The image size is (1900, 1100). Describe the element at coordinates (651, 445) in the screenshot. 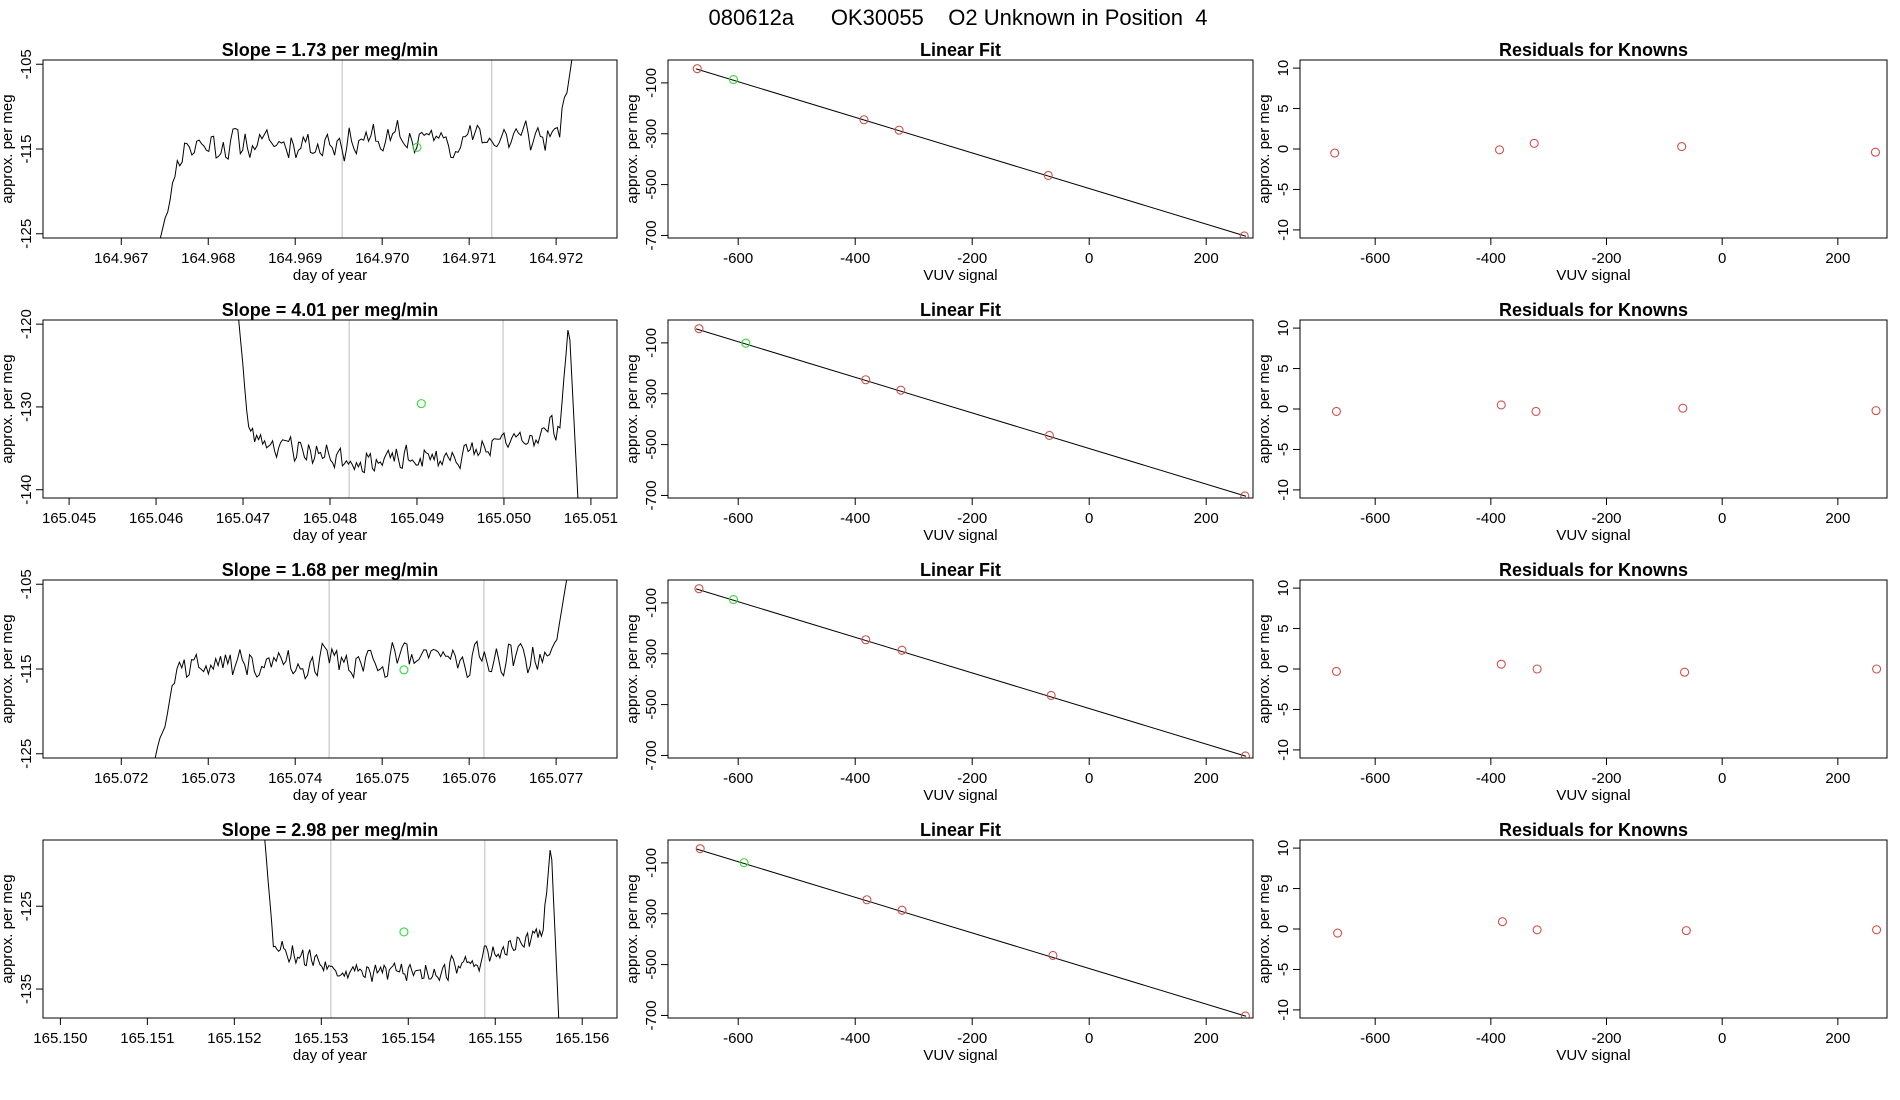

I see `y-tick-label: -500` at that location.